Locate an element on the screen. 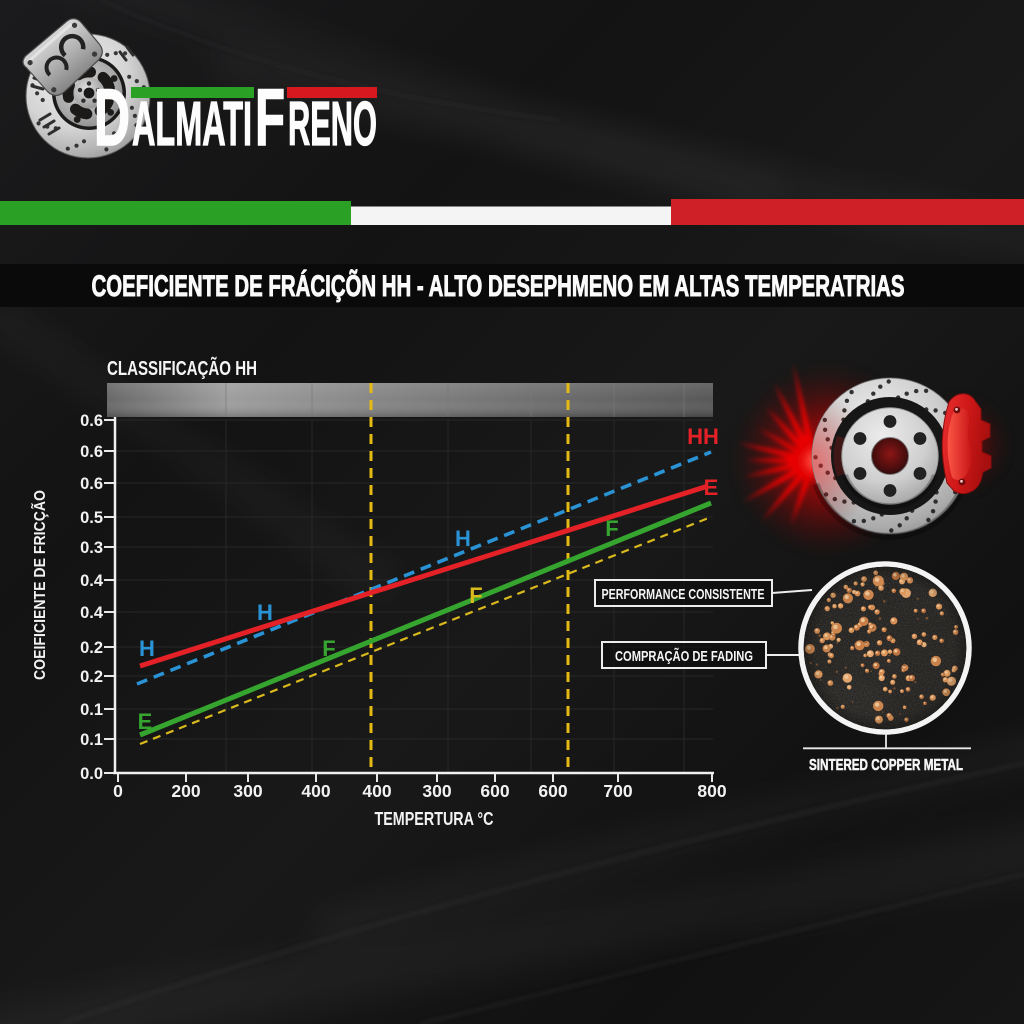 Image resolution: width=1024 pixels, height=1024 pixels. svg-text: SINTERED COPPER METAL is located at coordinates (886, 765).